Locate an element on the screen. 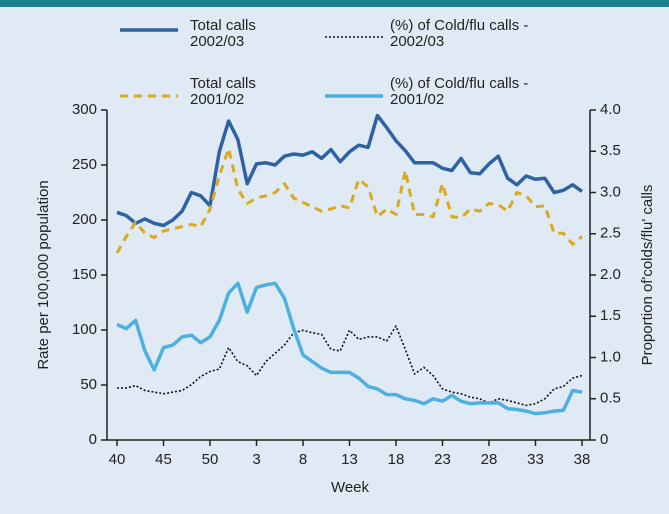 This screenshot has width=669, height=514. x-tick-label: 45 is located at coordinates (163, 459).